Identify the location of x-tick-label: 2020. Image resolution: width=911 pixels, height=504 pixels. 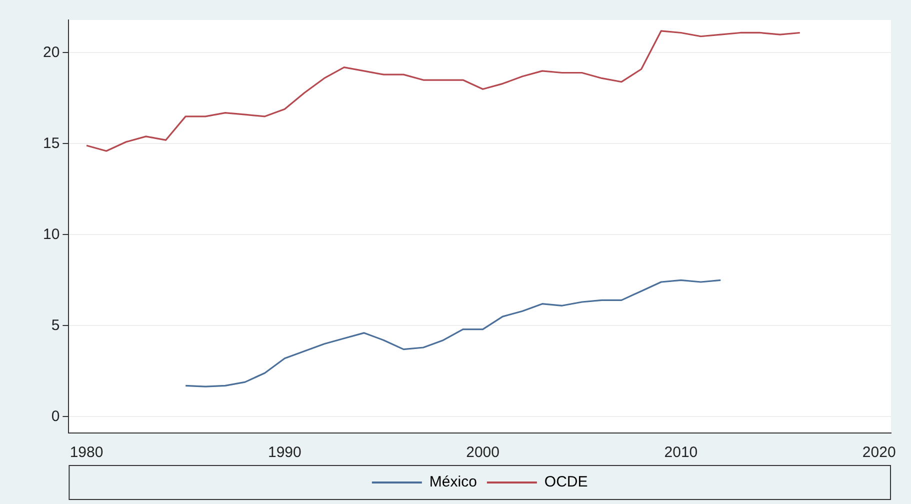
(879, 453).